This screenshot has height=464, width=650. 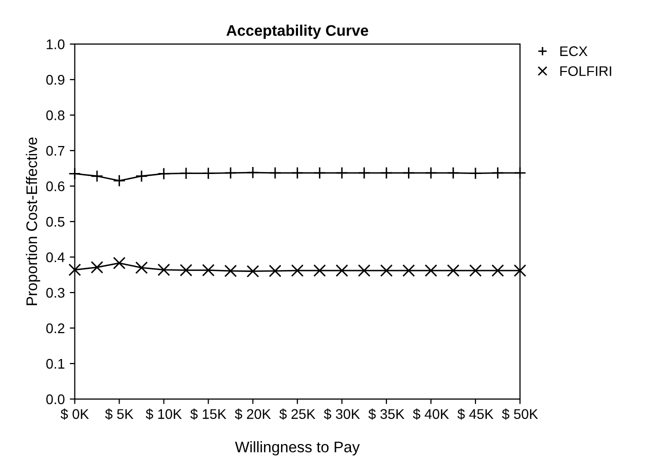 What do you see at coordinates (55, 151) in the screenshot?
I see `y-tick-label: 0.7` at bounding box center [55, 151].